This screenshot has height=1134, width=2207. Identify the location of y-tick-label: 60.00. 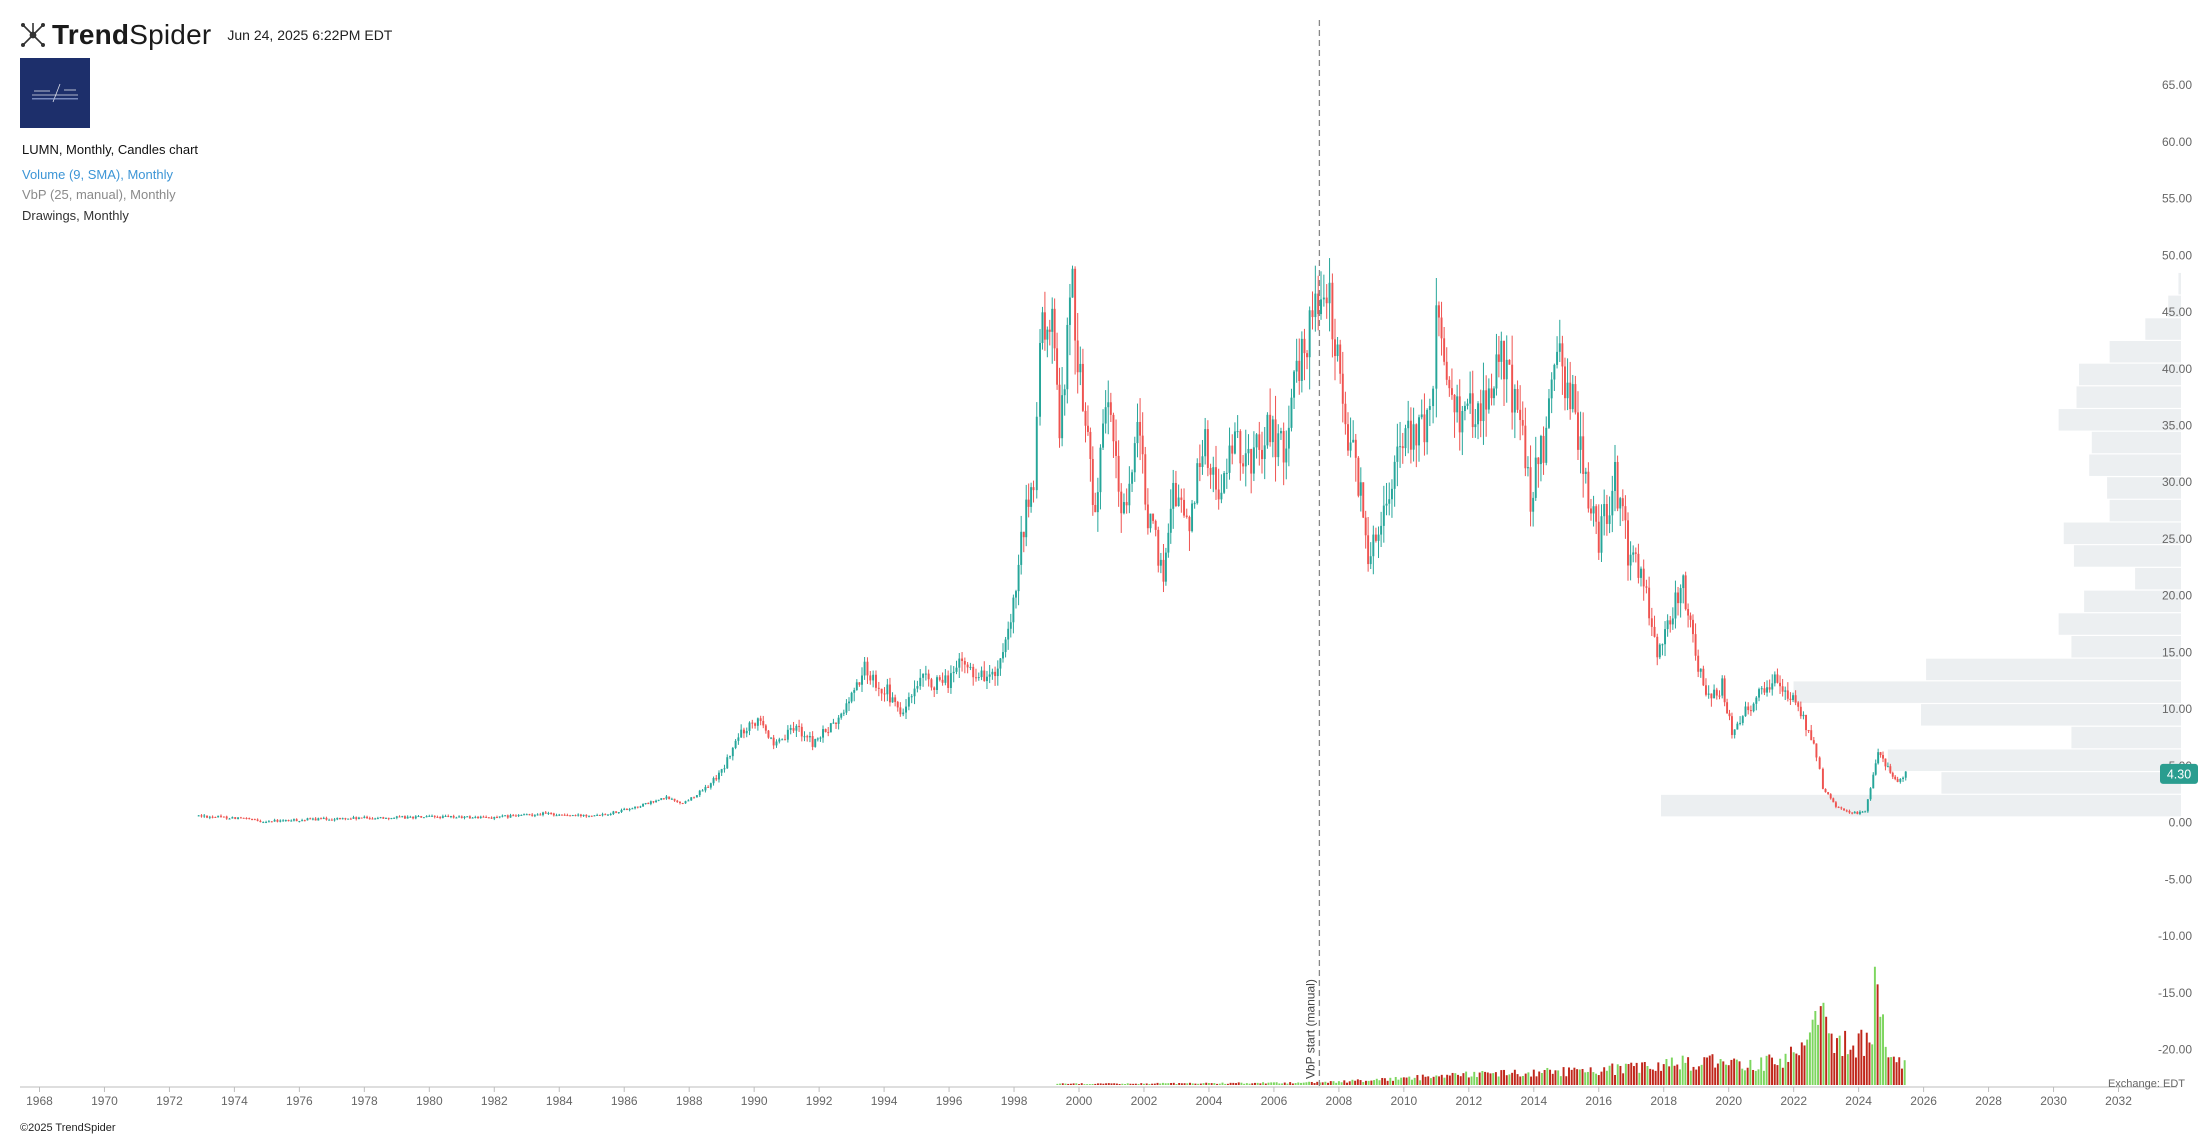
(2177, 142).